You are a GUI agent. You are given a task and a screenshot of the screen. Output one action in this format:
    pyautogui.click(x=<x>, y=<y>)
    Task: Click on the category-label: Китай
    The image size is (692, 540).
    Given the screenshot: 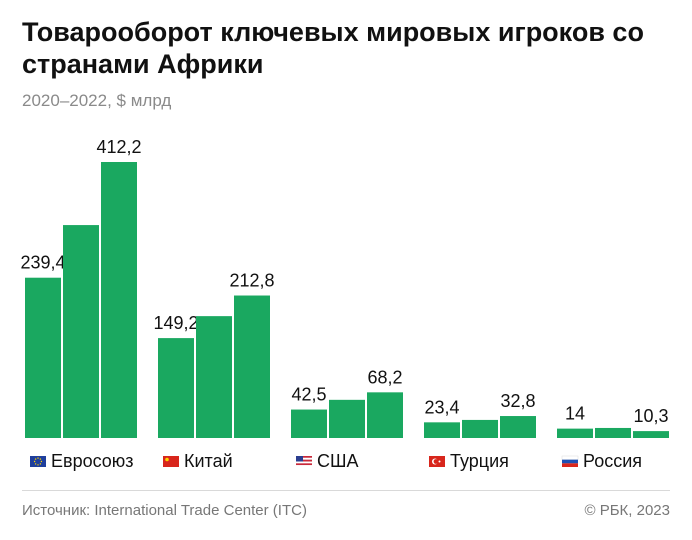 What is the action you would take?
    pyautogui.click(x=208, y=461)
    